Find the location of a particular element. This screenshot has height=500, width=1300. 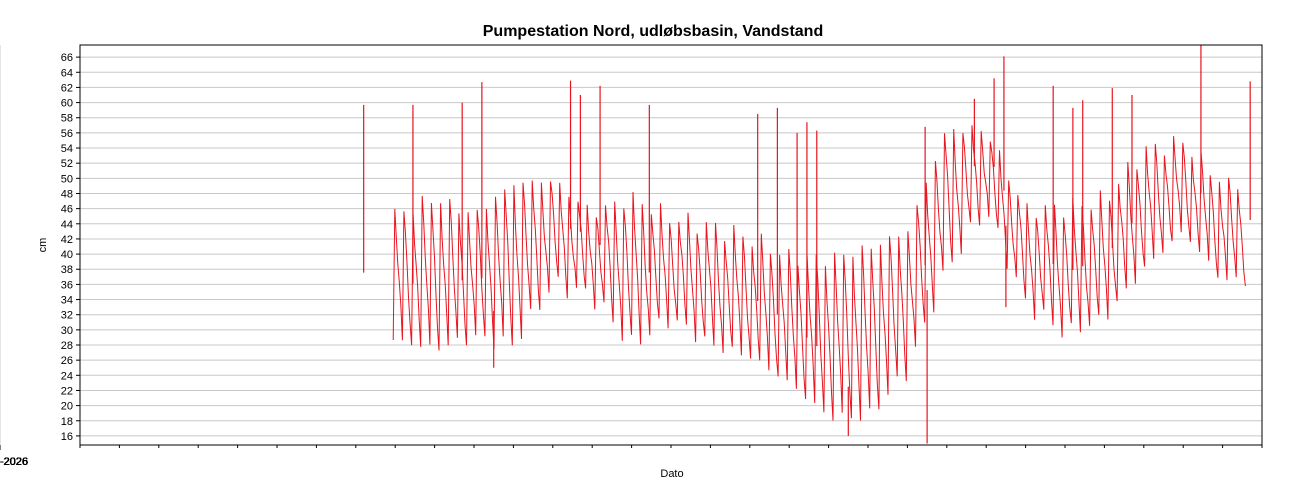

y-tick-label: 28 is located at coordinates (67, 346).